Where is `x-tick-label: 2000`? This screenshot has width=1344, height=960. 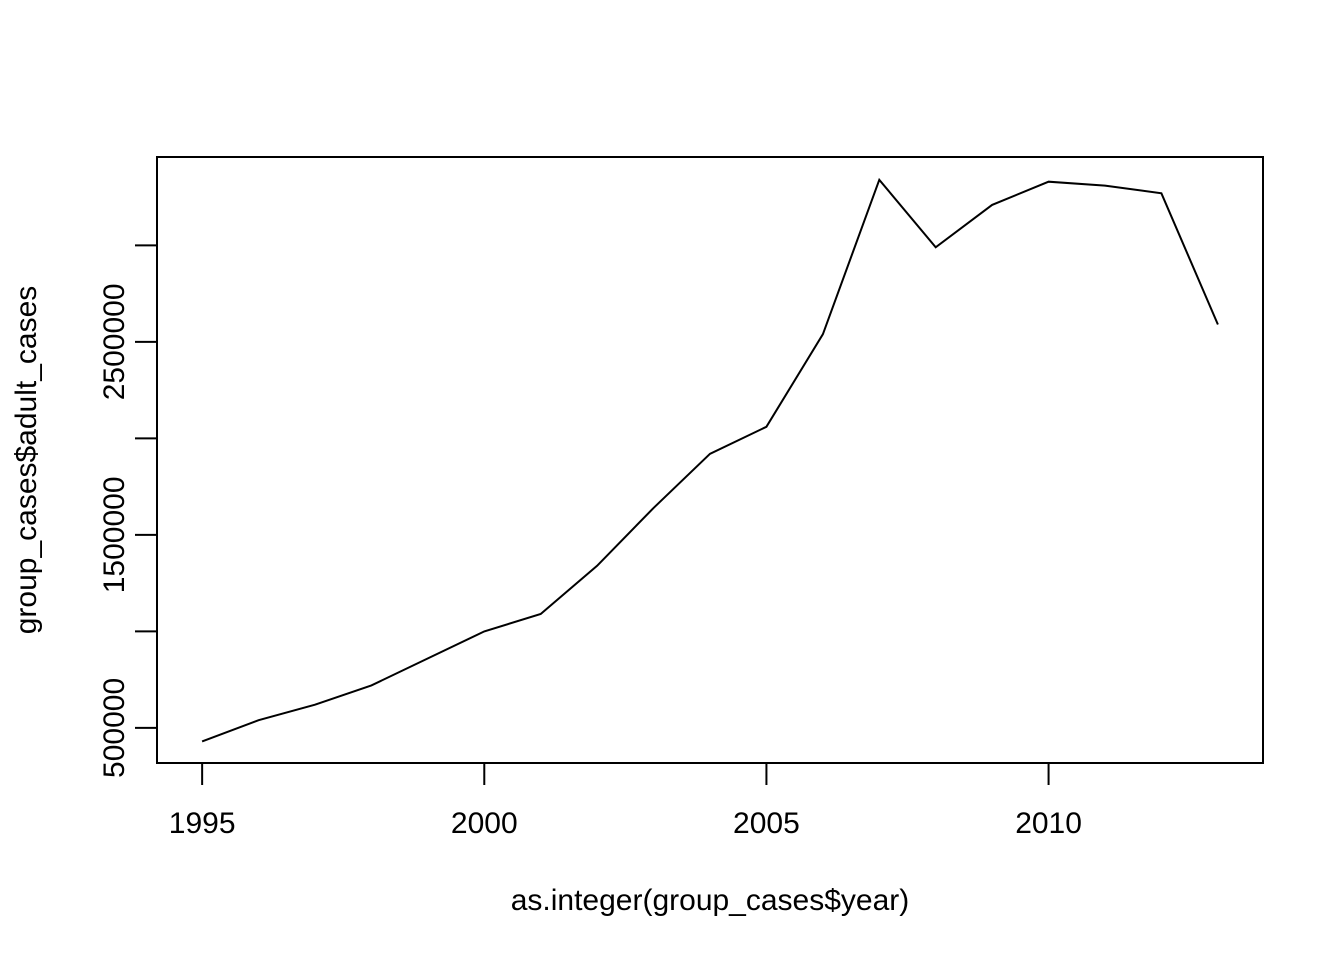 x-tick-label: 2000 is located at coordinates (484, 823).